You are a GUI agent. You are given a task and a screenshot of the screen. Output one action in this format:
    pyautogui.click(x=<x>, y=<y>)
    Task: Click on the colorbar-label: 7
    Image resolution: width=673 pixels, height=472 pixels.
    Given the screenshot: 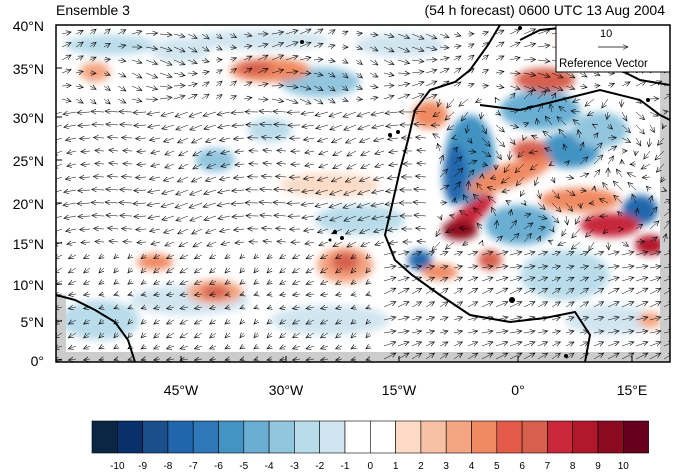 What is the action you would take?
    pyautogui.click(x=547, y=466)
    